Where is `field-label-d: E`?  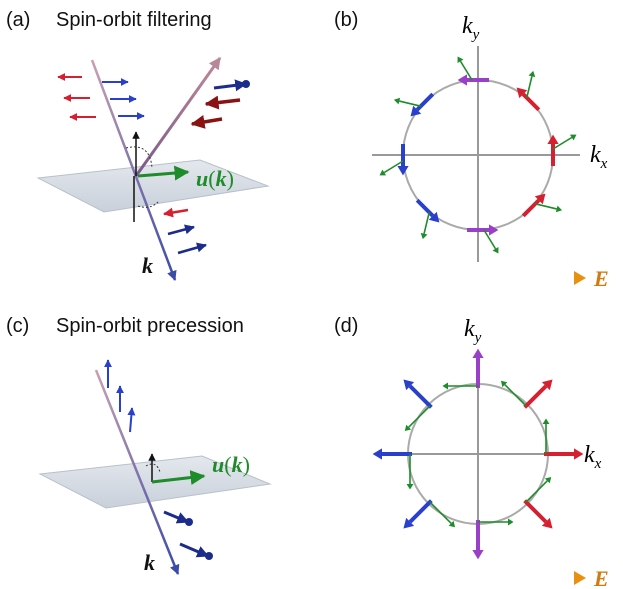
field-label-d: E is located at coordinates (601, 577).